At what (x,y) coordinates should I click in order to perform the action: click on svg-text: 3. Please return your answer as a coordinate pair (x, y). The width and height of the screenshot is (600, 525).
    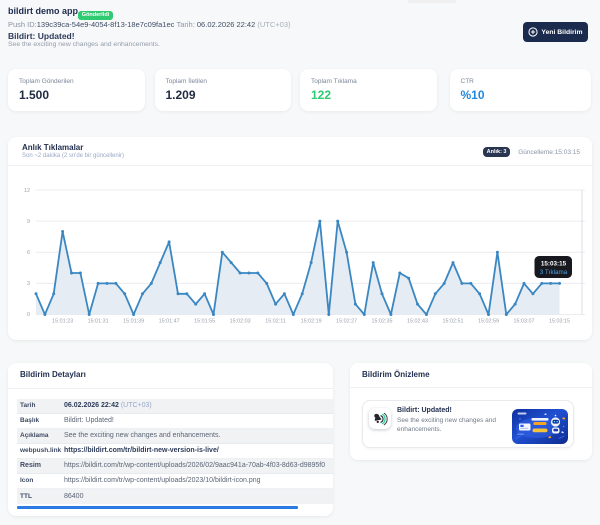
    Looking at the image, I should click on (28, 284).